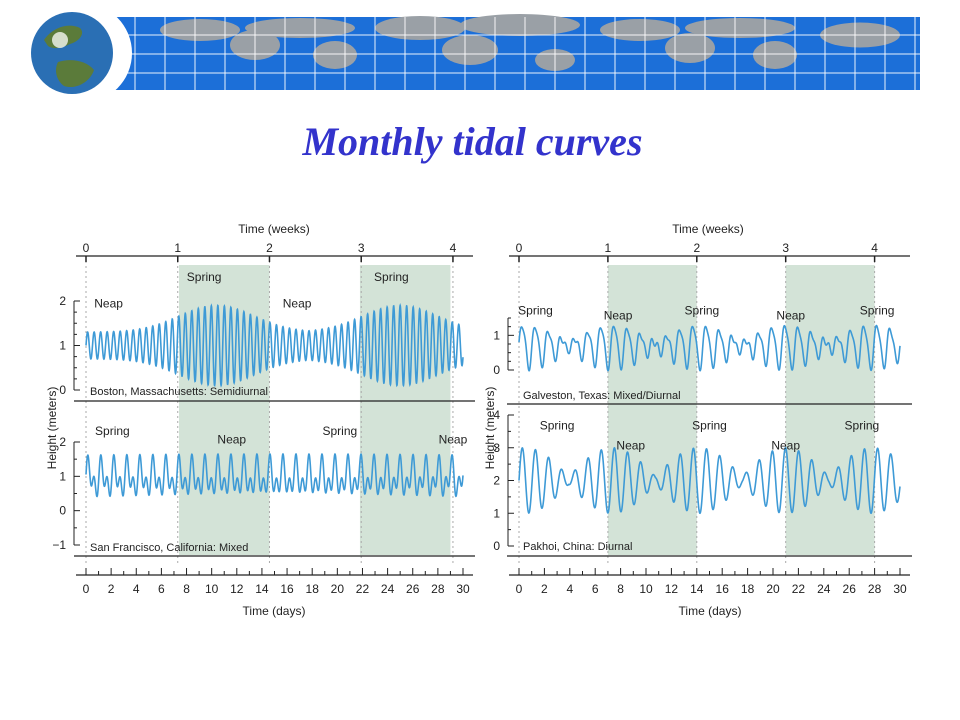 The height and width of the screenshot is (720, 960). Describe the element at coordinates (710, 611) in the screenshot. I see `right-bottom-axis-label: Time (days)` at that location.